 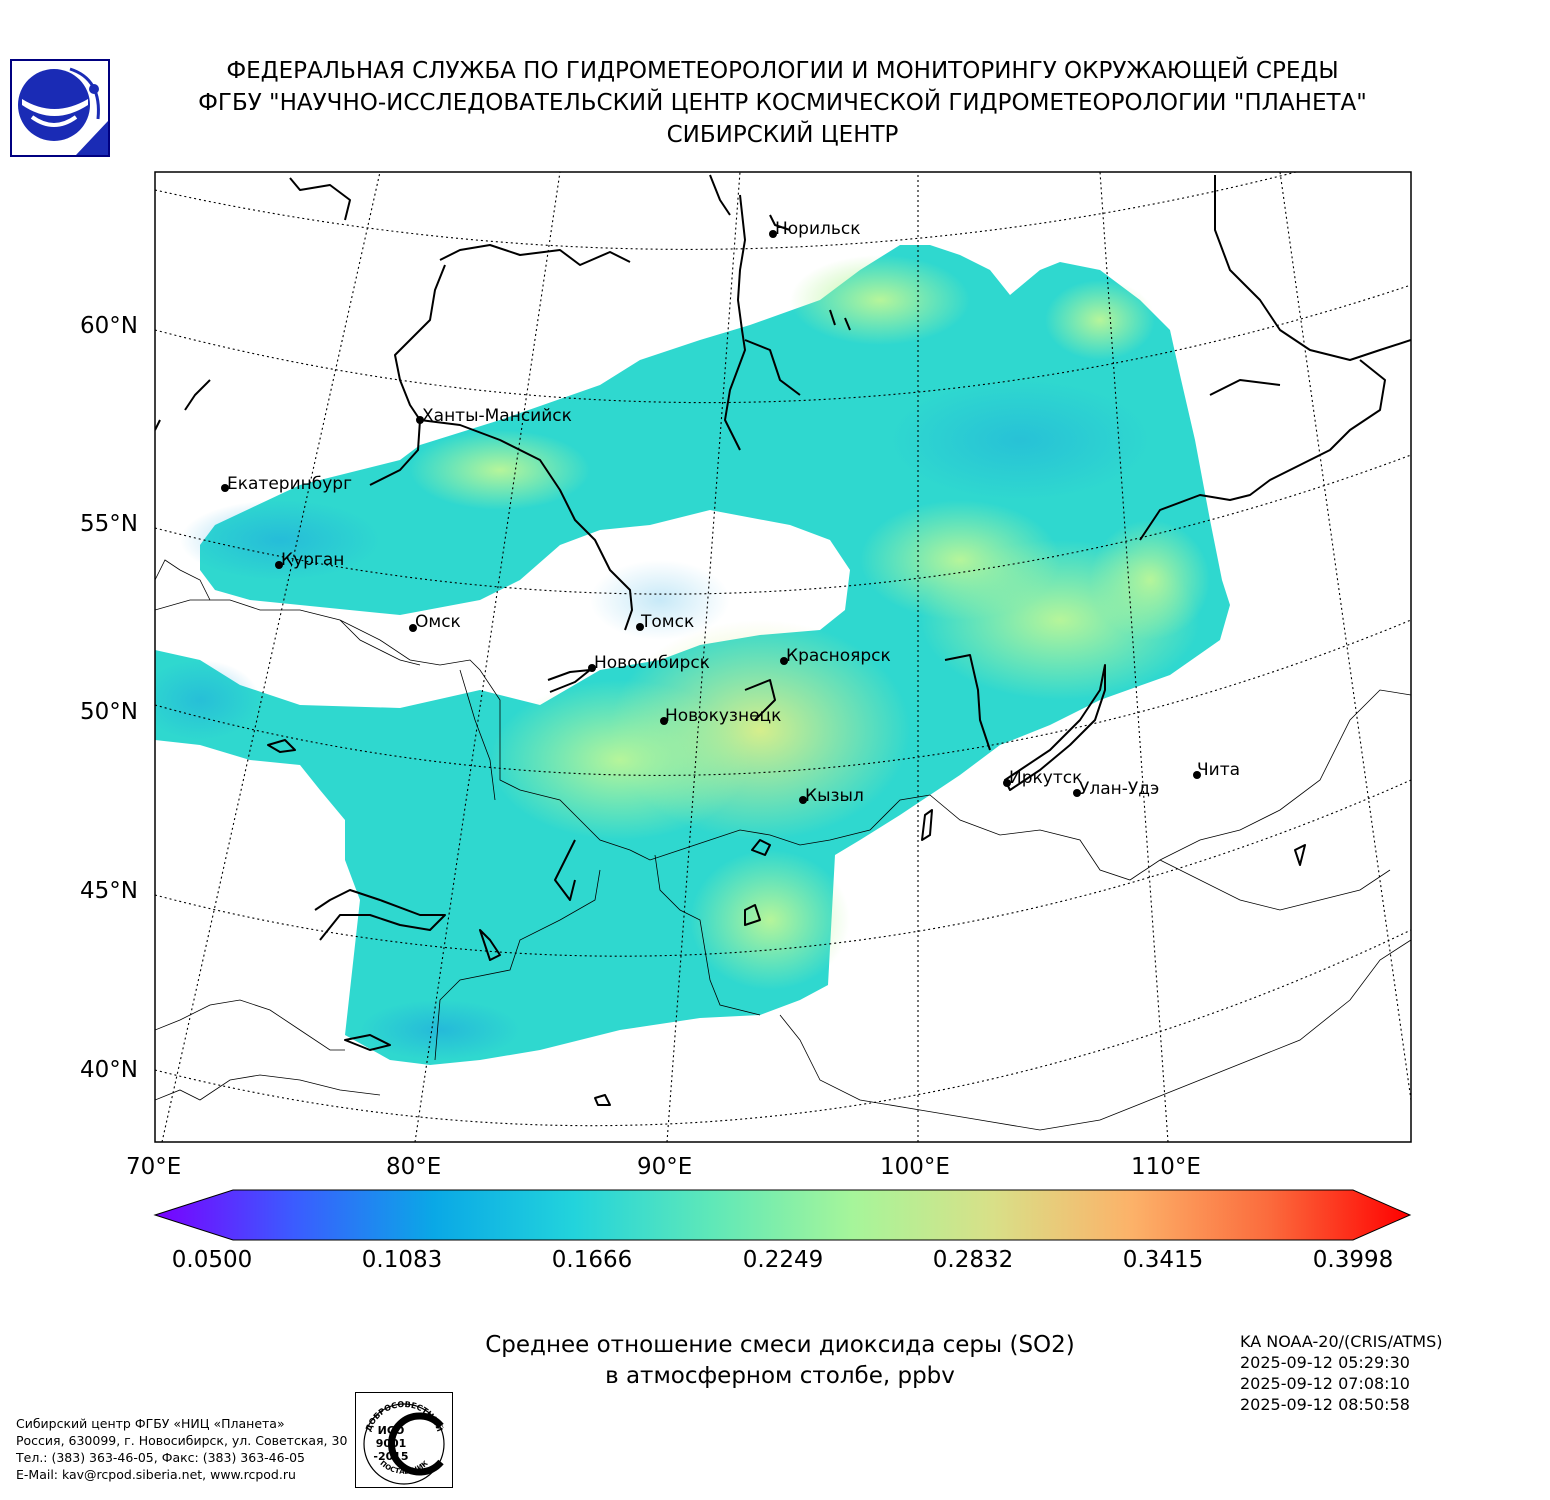 I want to click on svg-text: -2015, so click(x=390, y=1456).